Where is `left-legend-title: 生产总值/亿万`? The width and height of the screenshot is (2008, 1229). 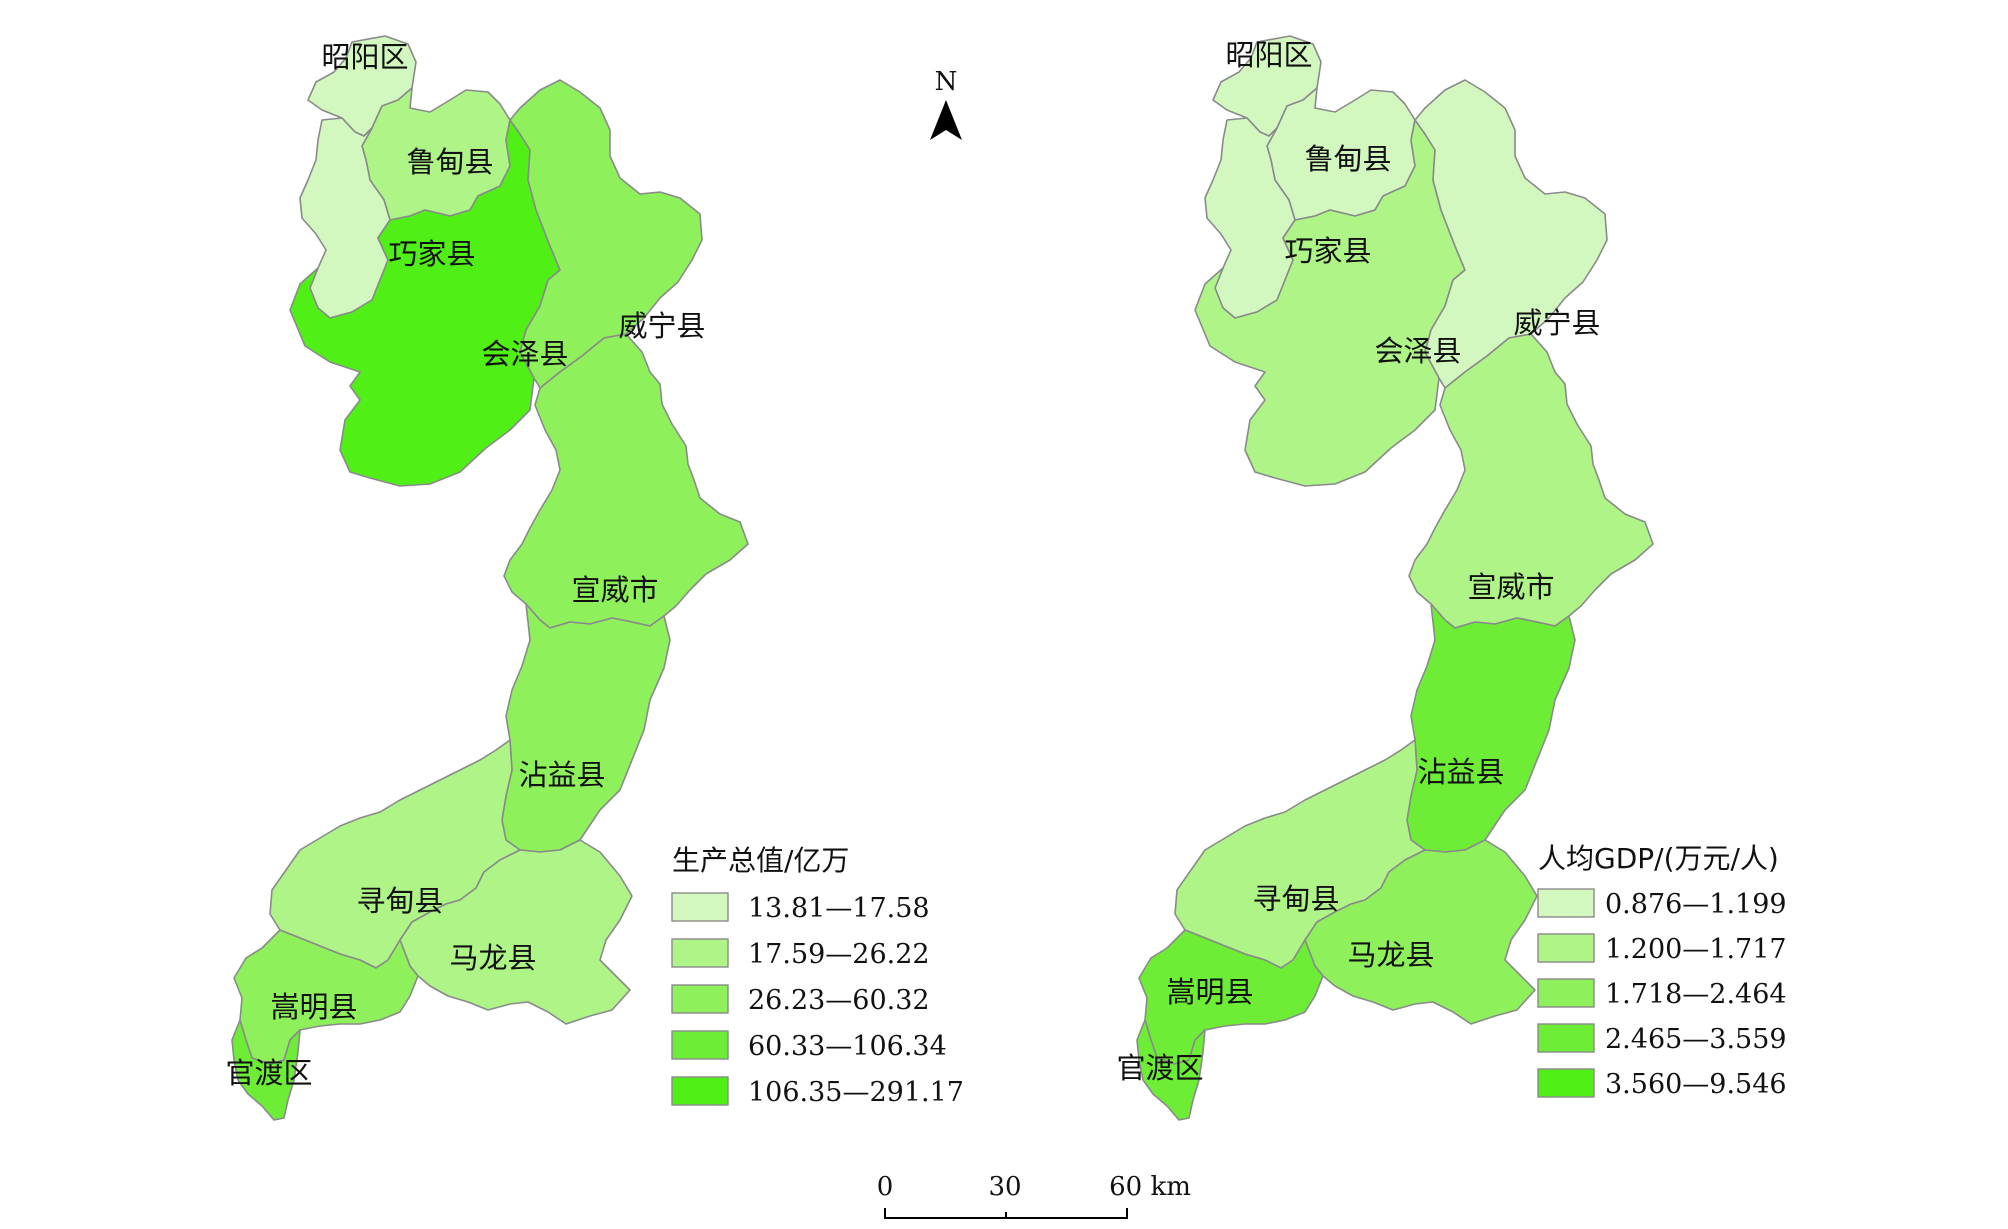 left-legend-title: 生产总值/亿万 is located at coordinates (760, 860).